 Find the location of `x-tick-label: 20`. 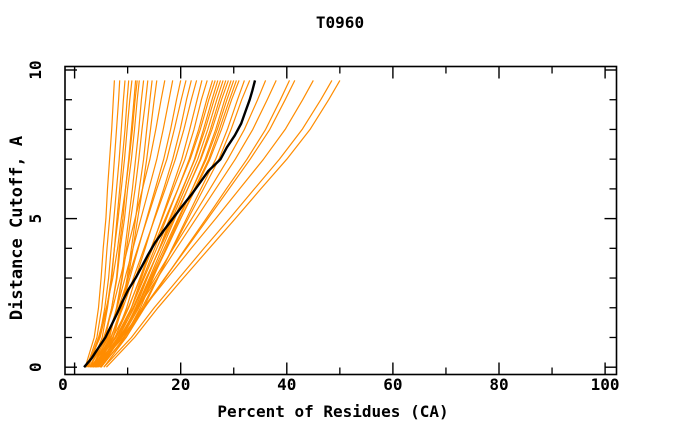

x-tick-label: 20 is located at coordinates (180, 384).